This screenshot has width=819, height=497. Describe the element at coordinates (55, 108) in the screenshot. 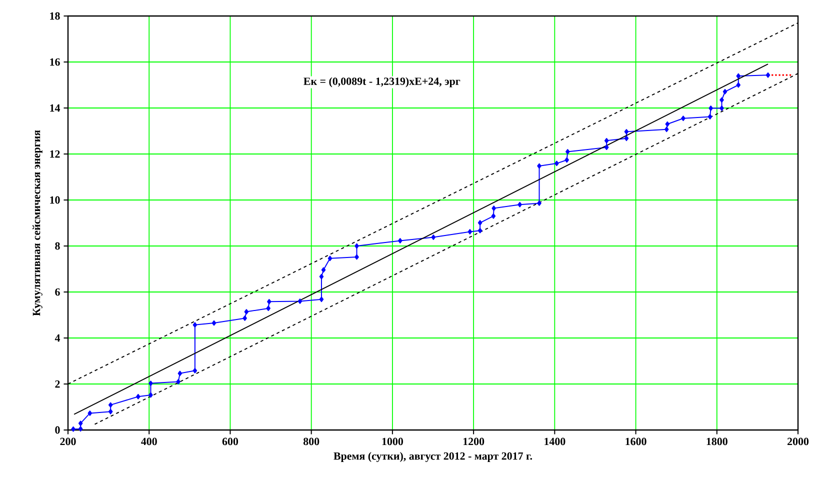

I see `y-tick-label: 14` at that location.